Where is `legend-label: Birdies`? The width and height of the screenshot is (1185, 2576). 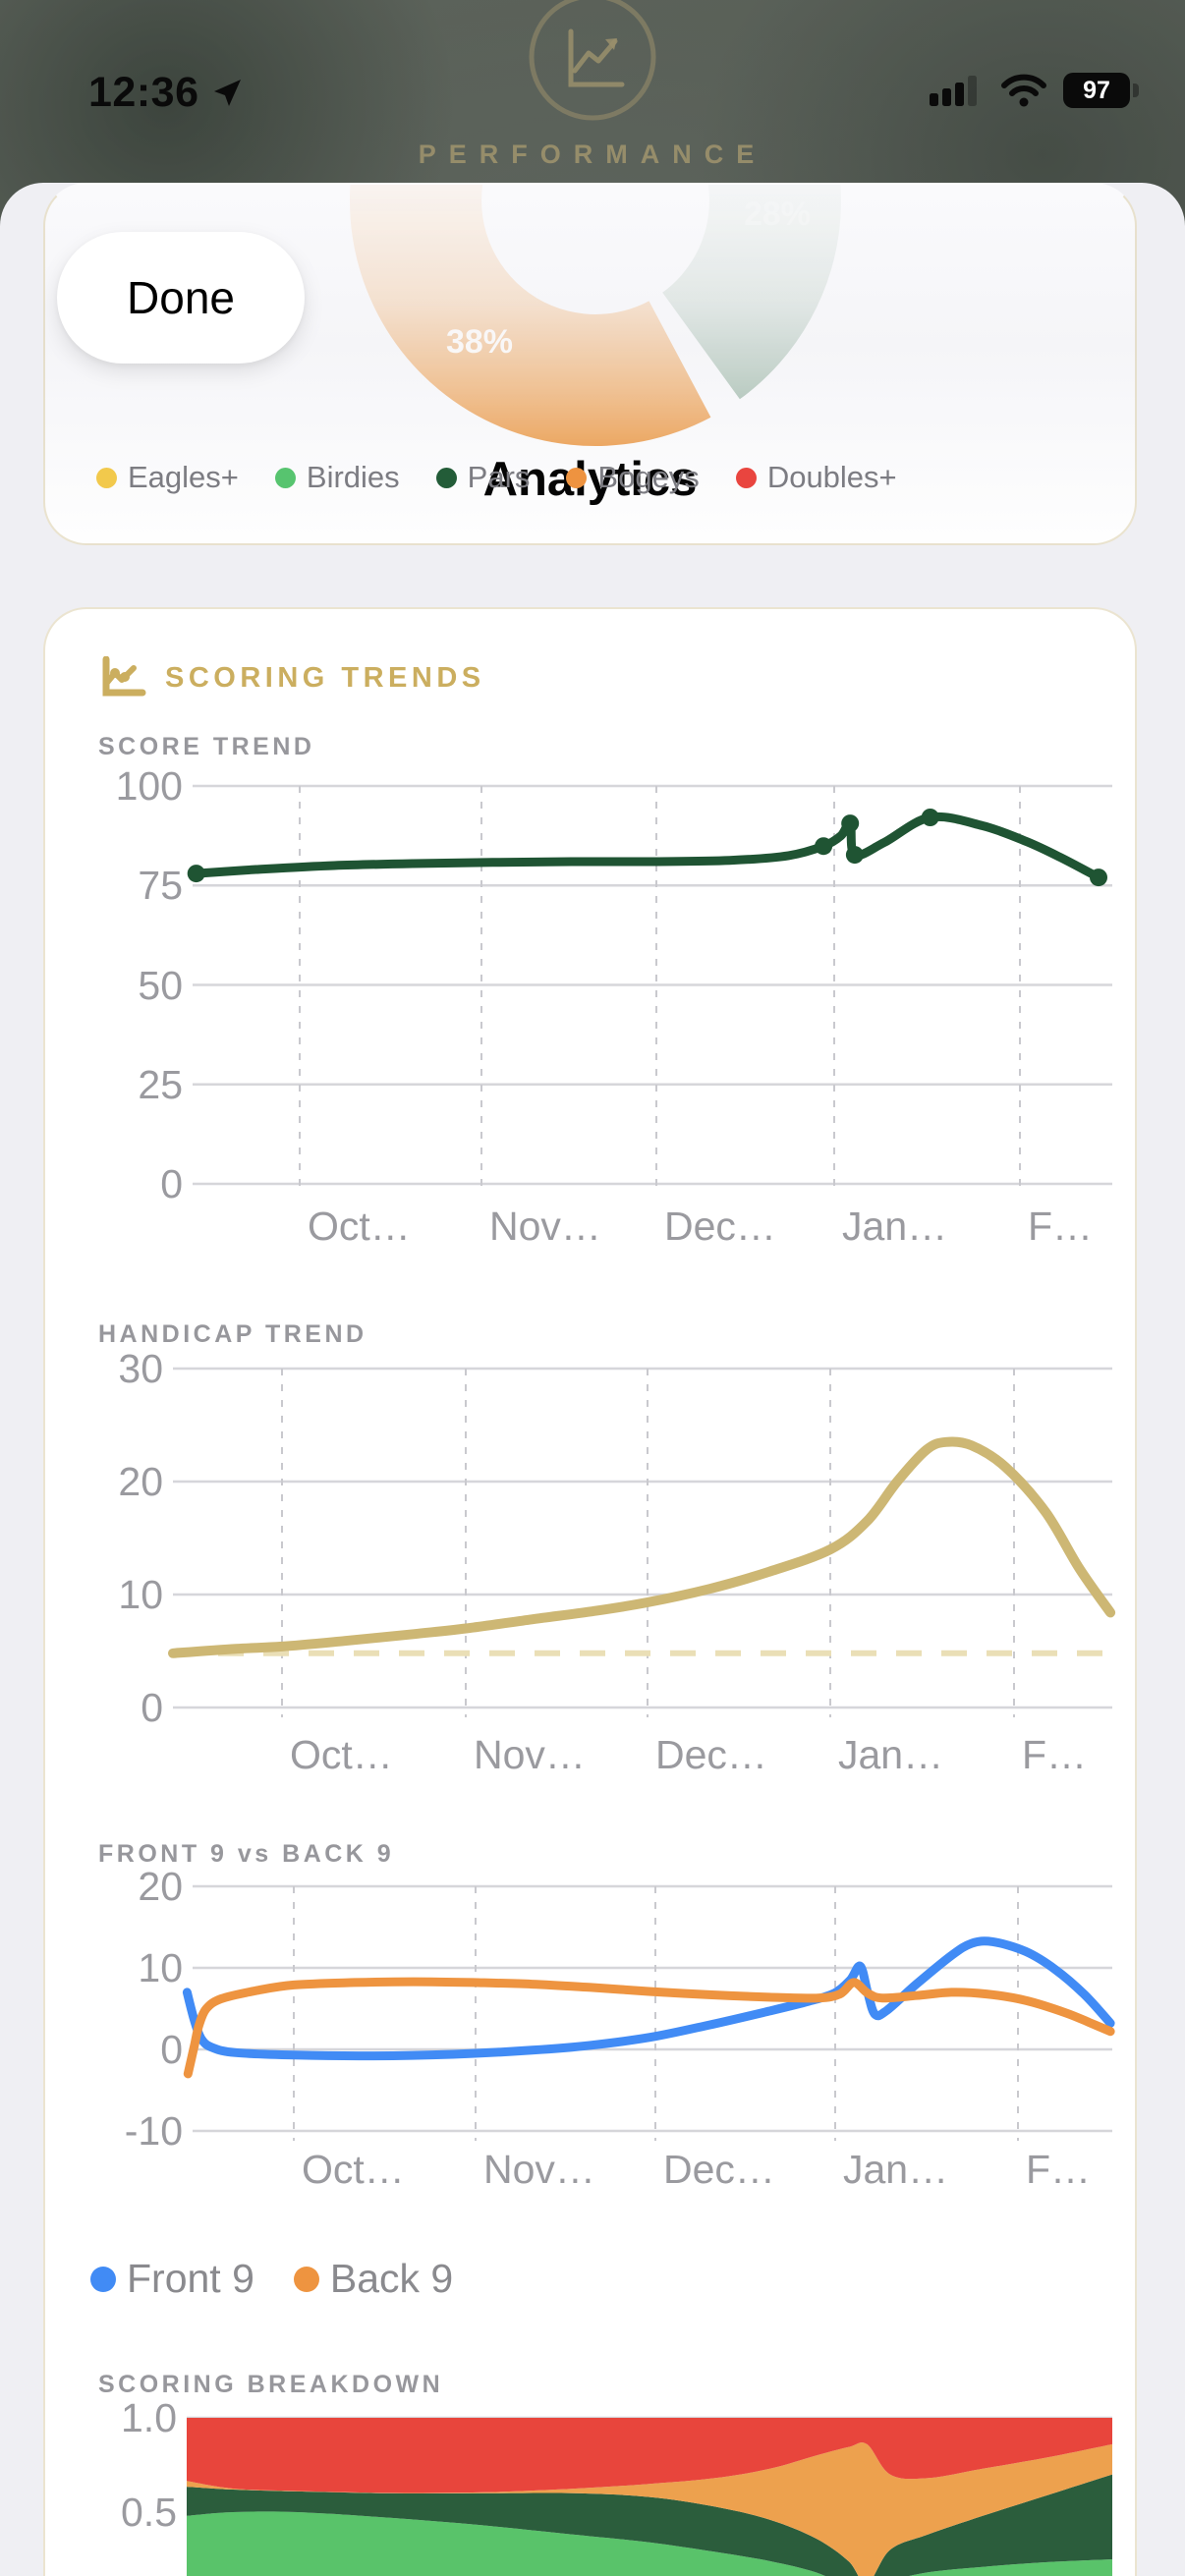 legend-label: Birdies is located at coordinates (353, 477).